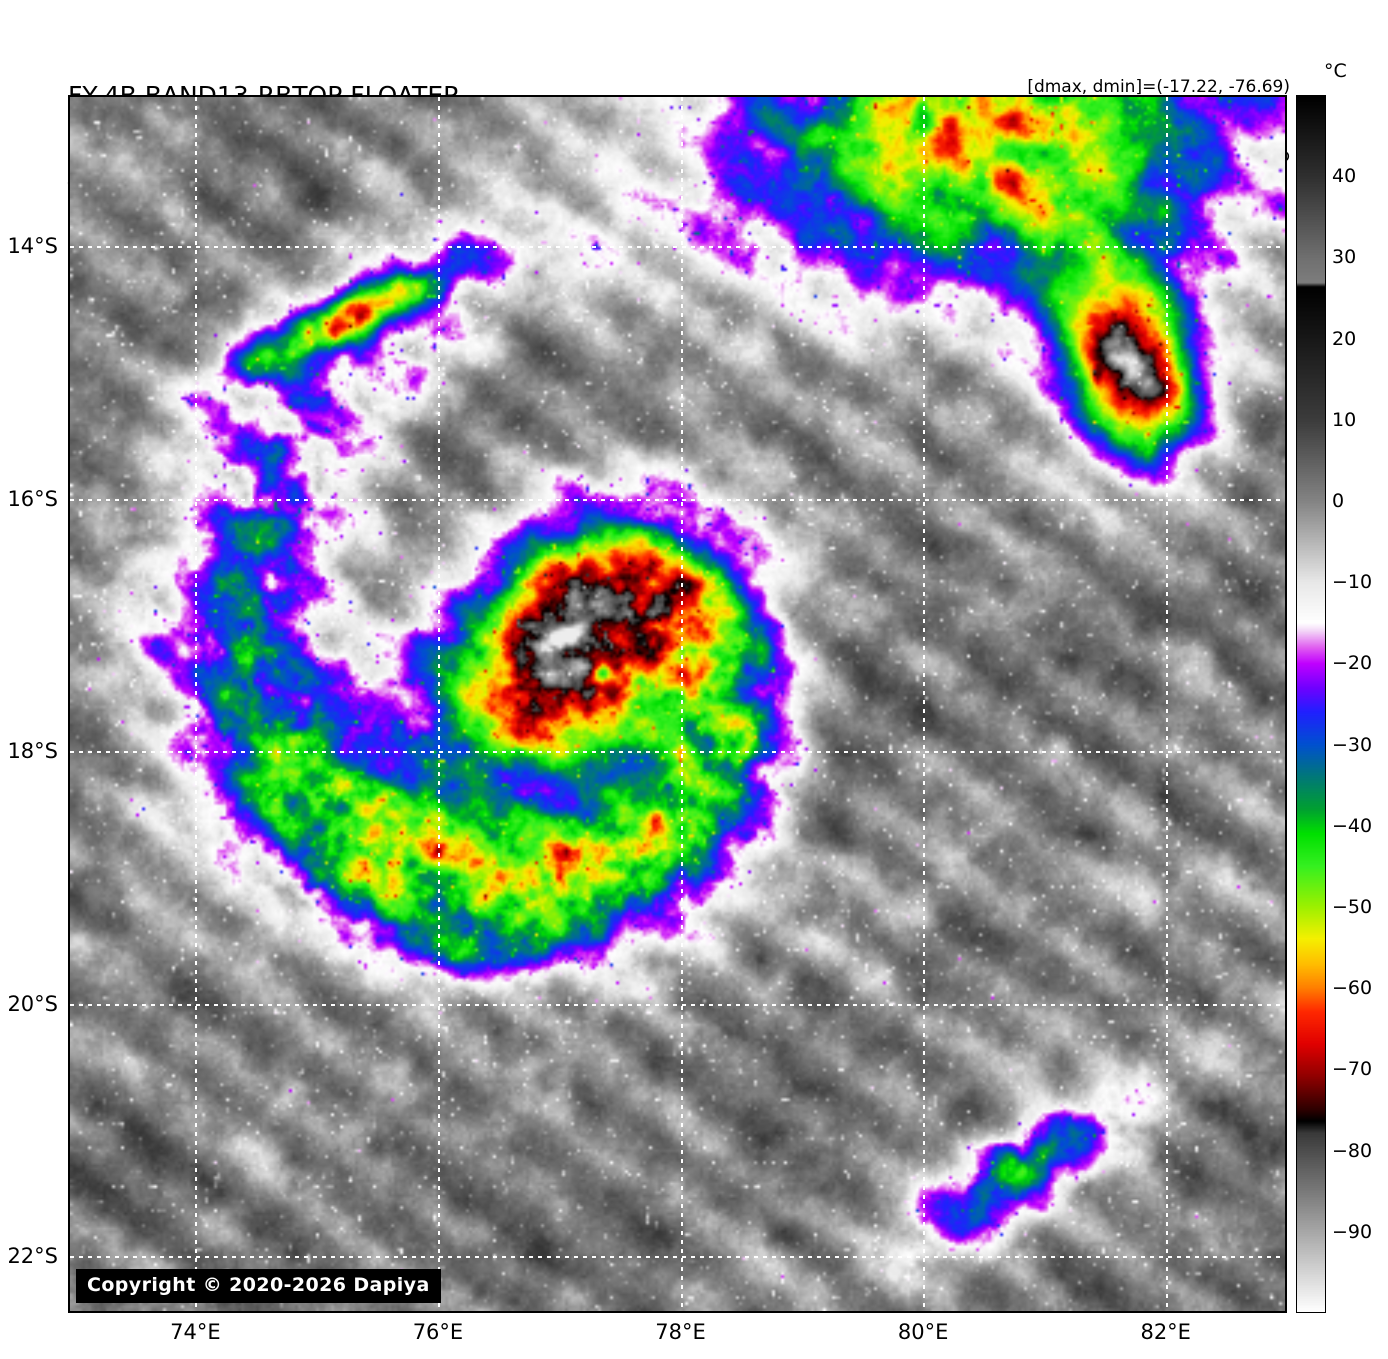 This screenshot has width=1388, height=1359. Describe the element at coordinates (32, 1256) in the screenshot. I see `lat-tick-4: 22°S` at that location.